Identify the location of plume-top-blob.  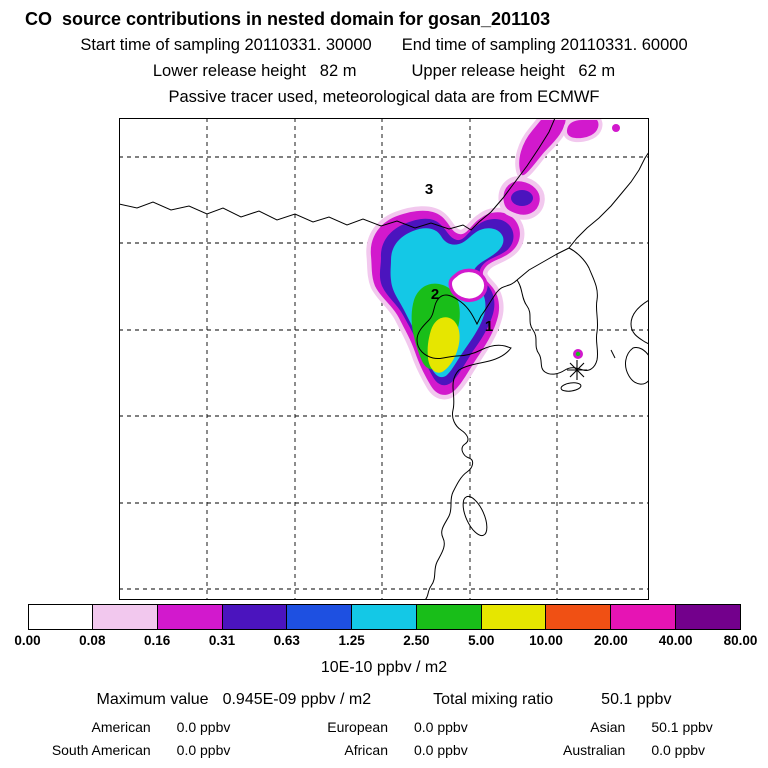
(583, 130).